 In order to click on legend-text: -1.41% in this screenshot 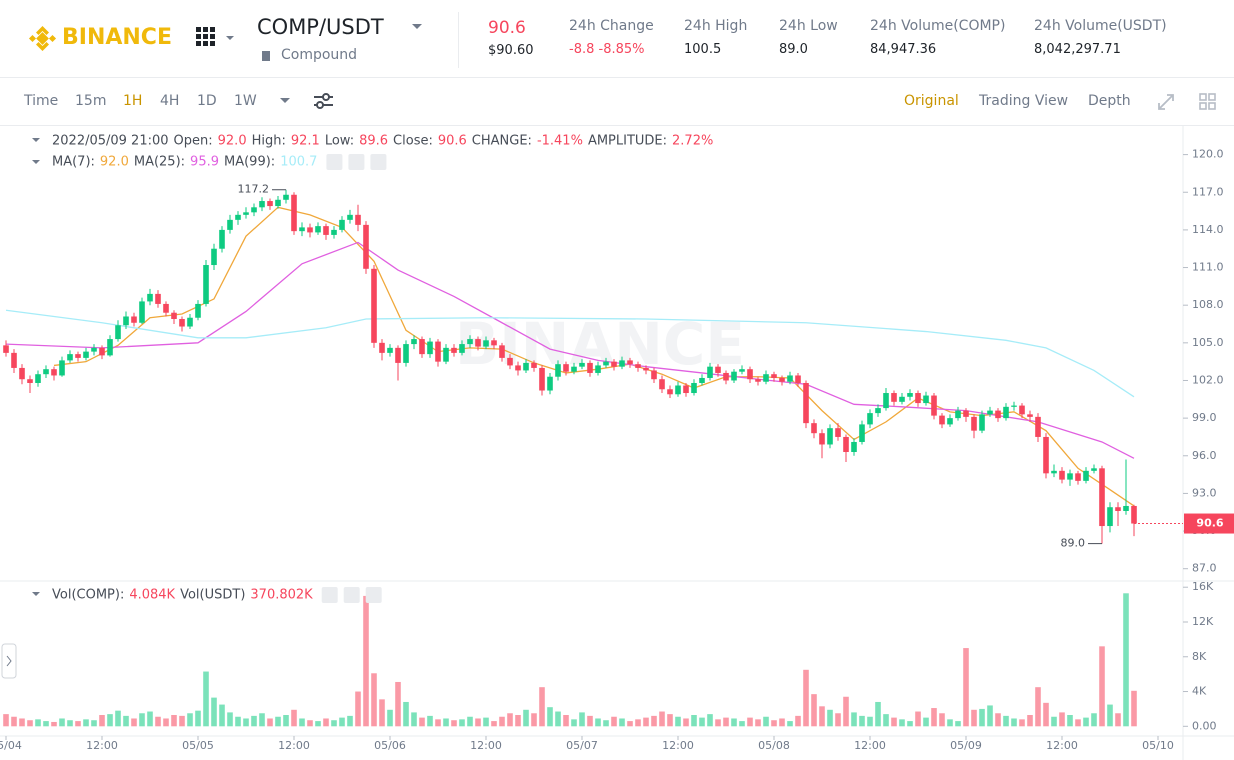, I will do `click(560, 141)`.